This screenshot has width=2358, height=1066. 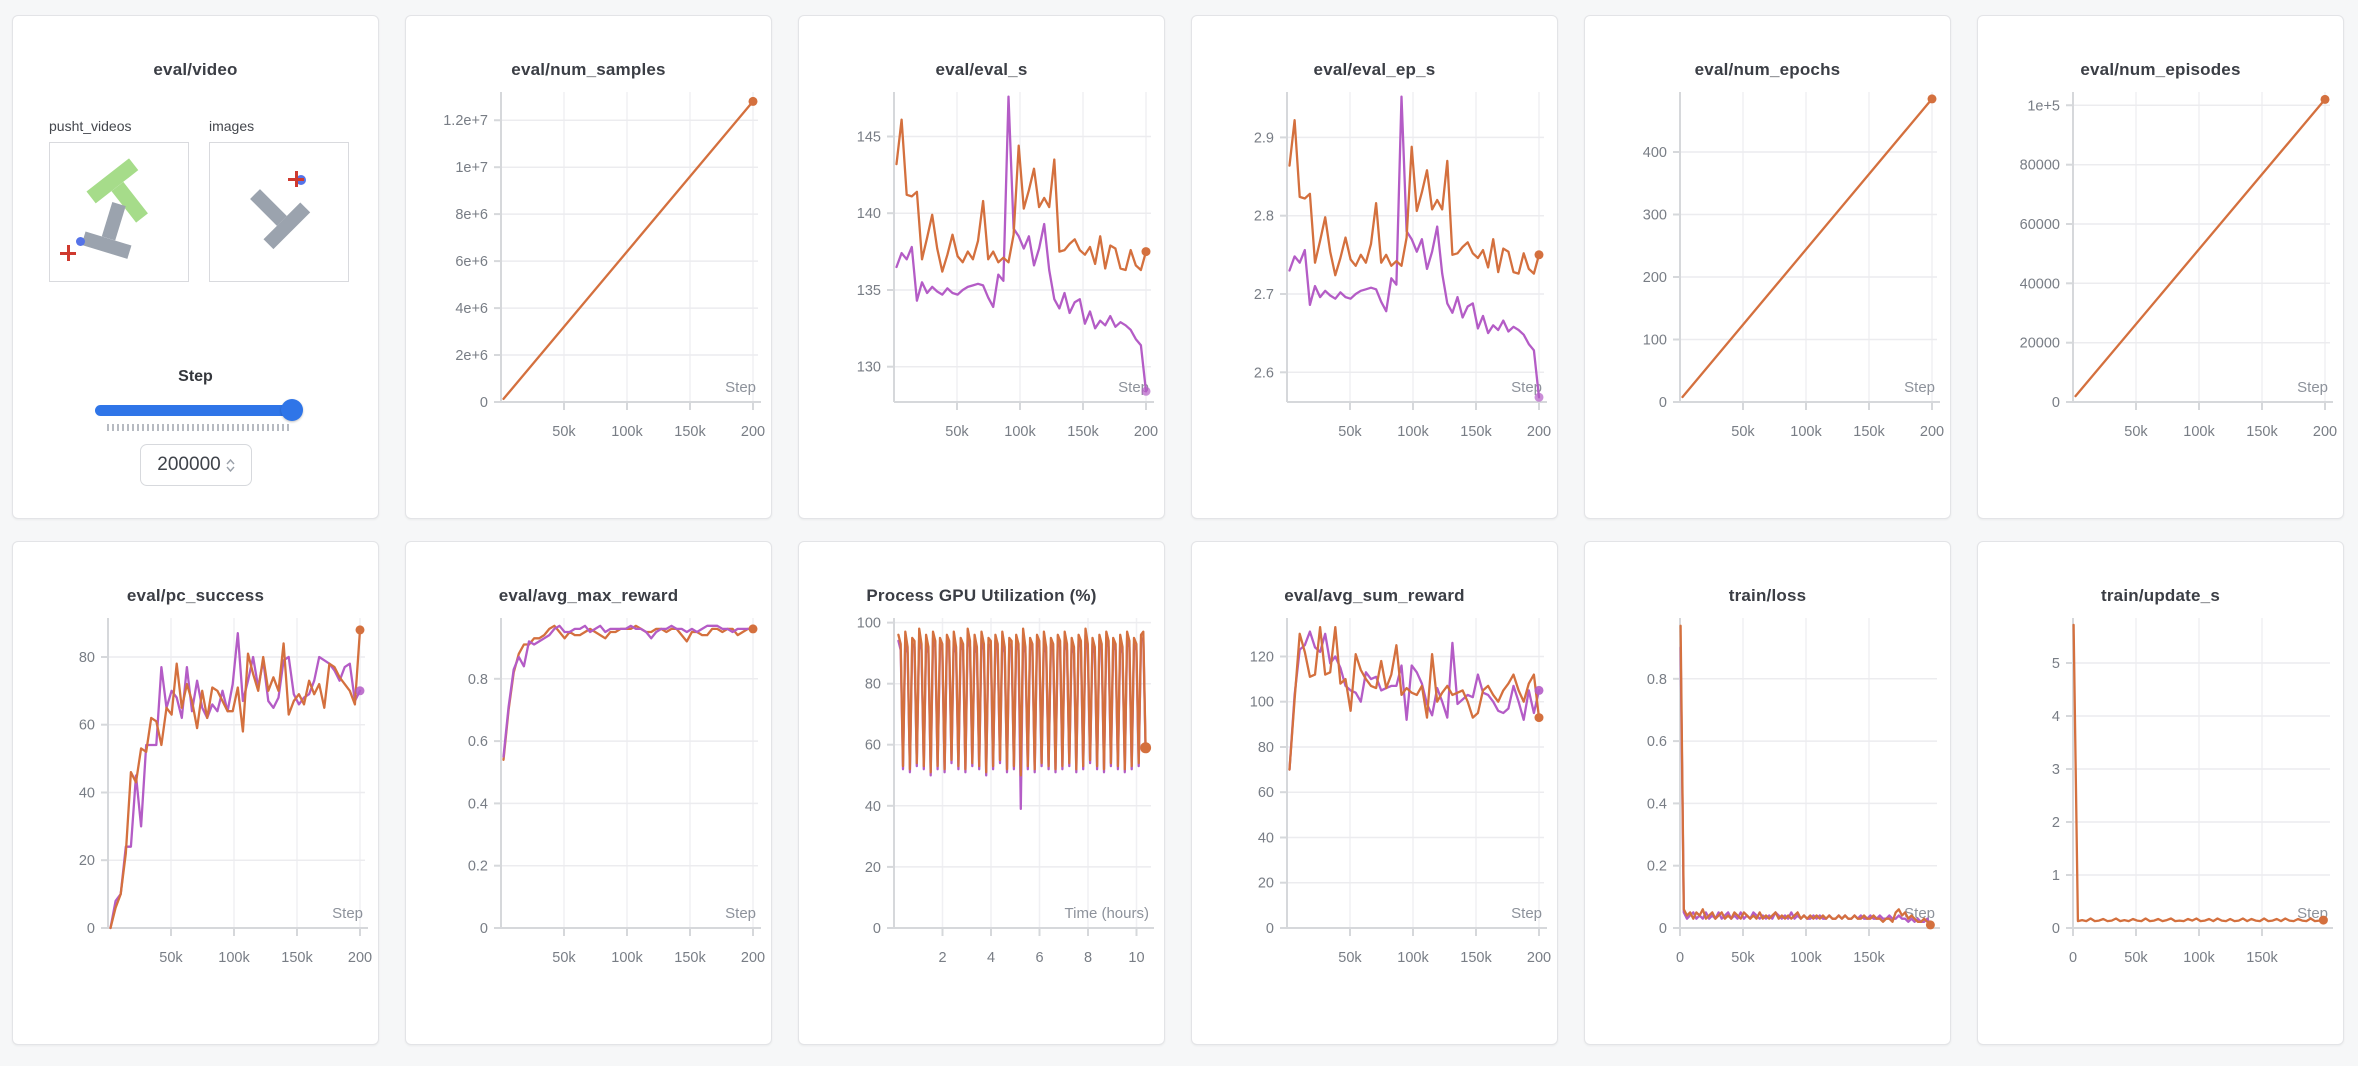 I want to click on y-tick-label: 40, so click(x=87, y=794).